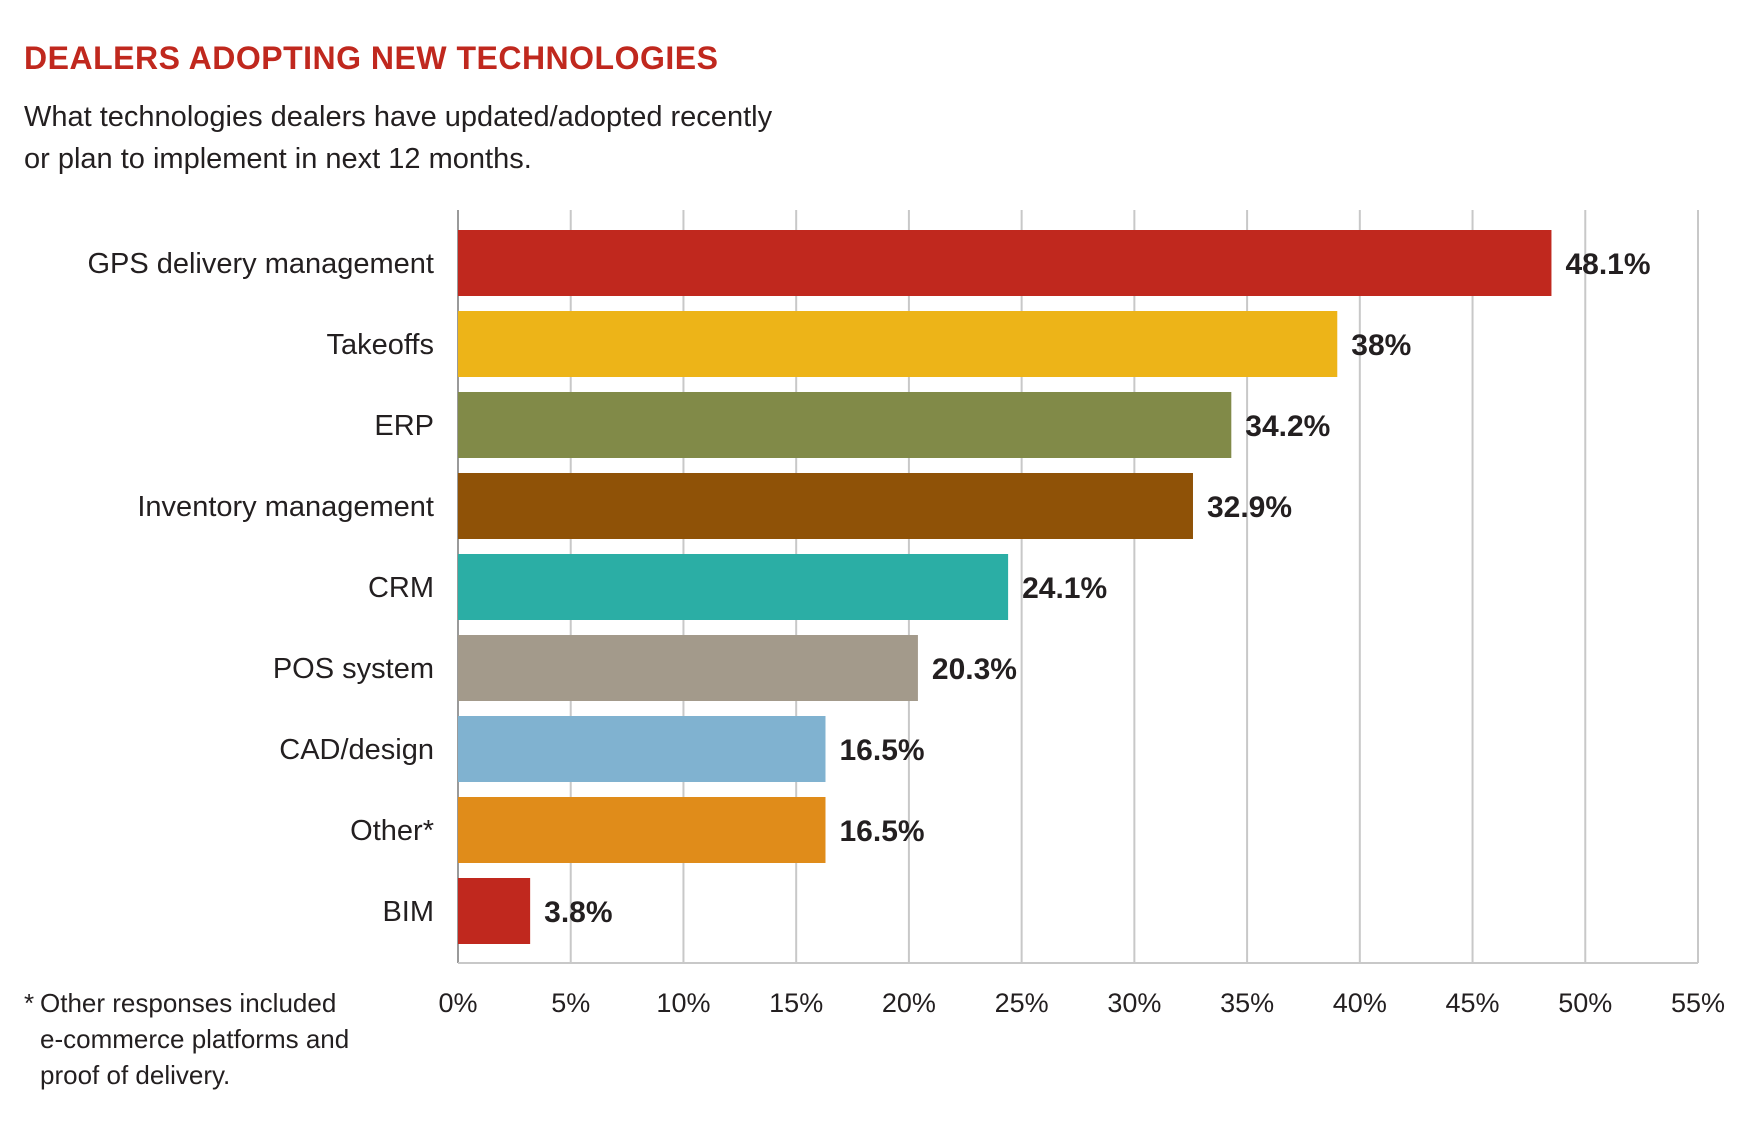  I want to click on value-label: 24.1%, so click(1064, 588).